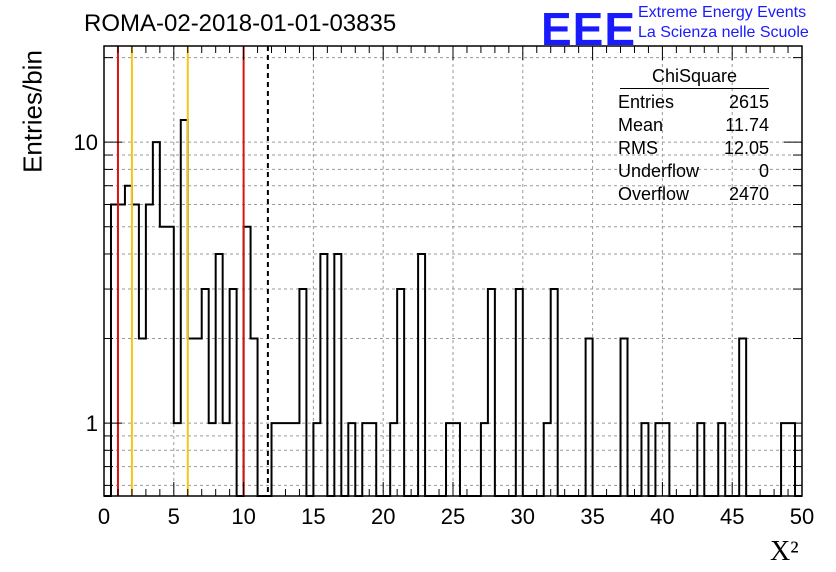  Describe the element at coordinates (732, 516) in the screenshot. I see `x-tick-label: 45` at that location.